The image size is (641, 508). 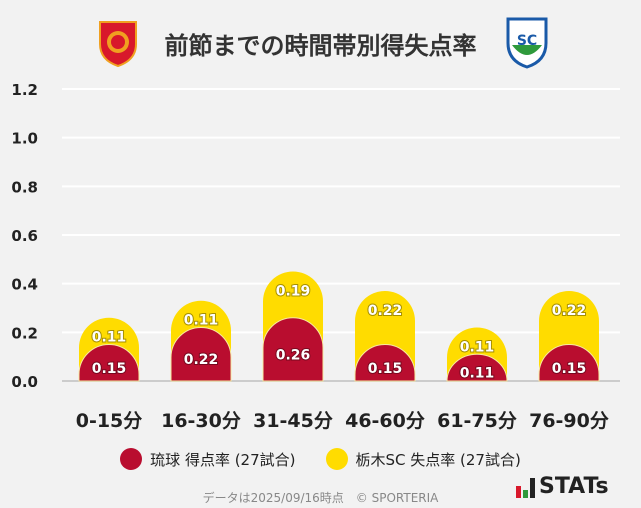 I want to click on x-tick-label: 61-75分, so click(x=477, y=421).